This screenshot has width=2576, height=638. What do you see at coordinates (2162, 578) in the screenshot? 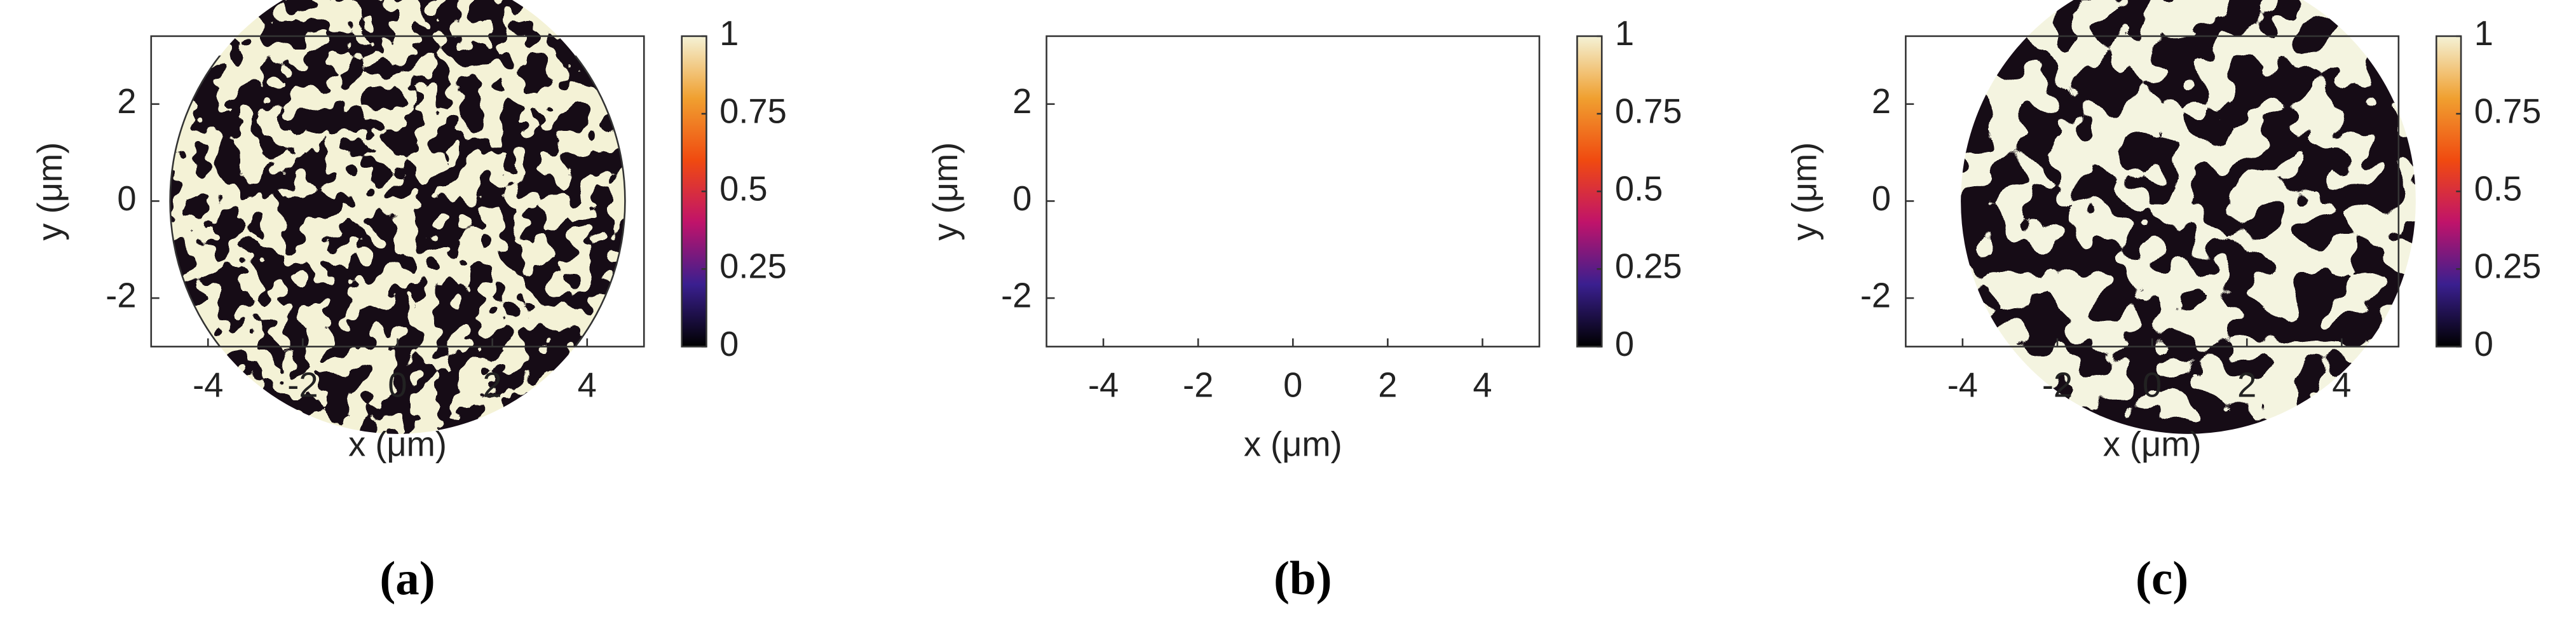
I see `panel-caption: (c)` at bounding box center [2162, 578].